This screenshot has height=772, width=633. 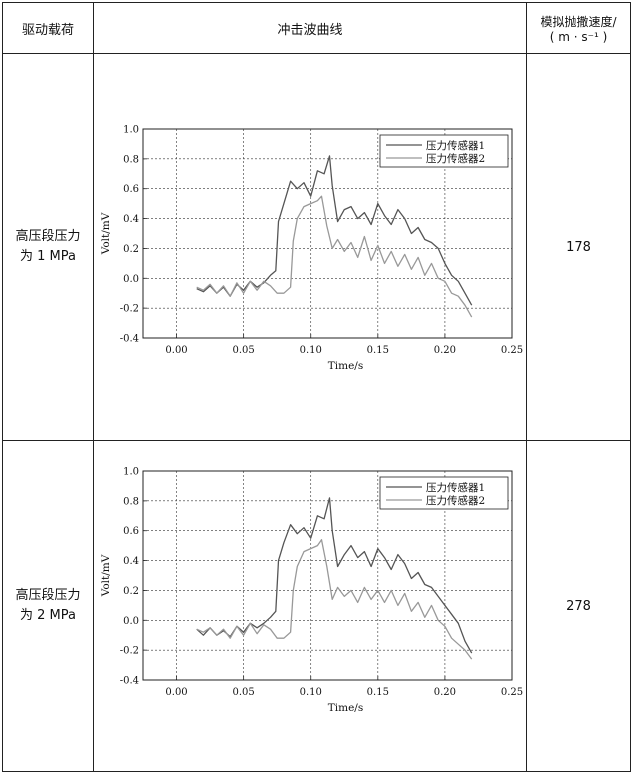 What do you see at coordinates (578, 606) in the screenshot?
I see `speed-value: 278` at bounding box center [578, 606].